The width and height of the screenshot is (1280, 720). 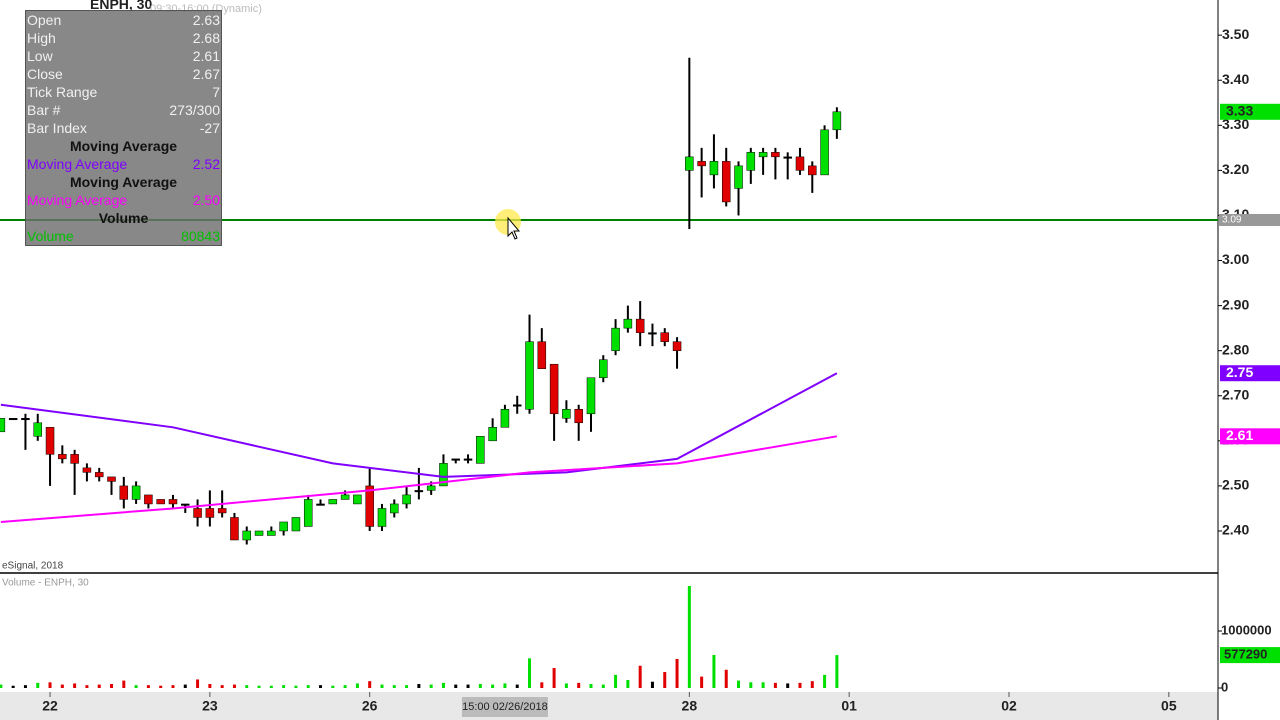 What do you see at coordinates (1235, 34) in the screenshot?
I see `y-tick-label: 3.50` at bounding box center [1235, 34].